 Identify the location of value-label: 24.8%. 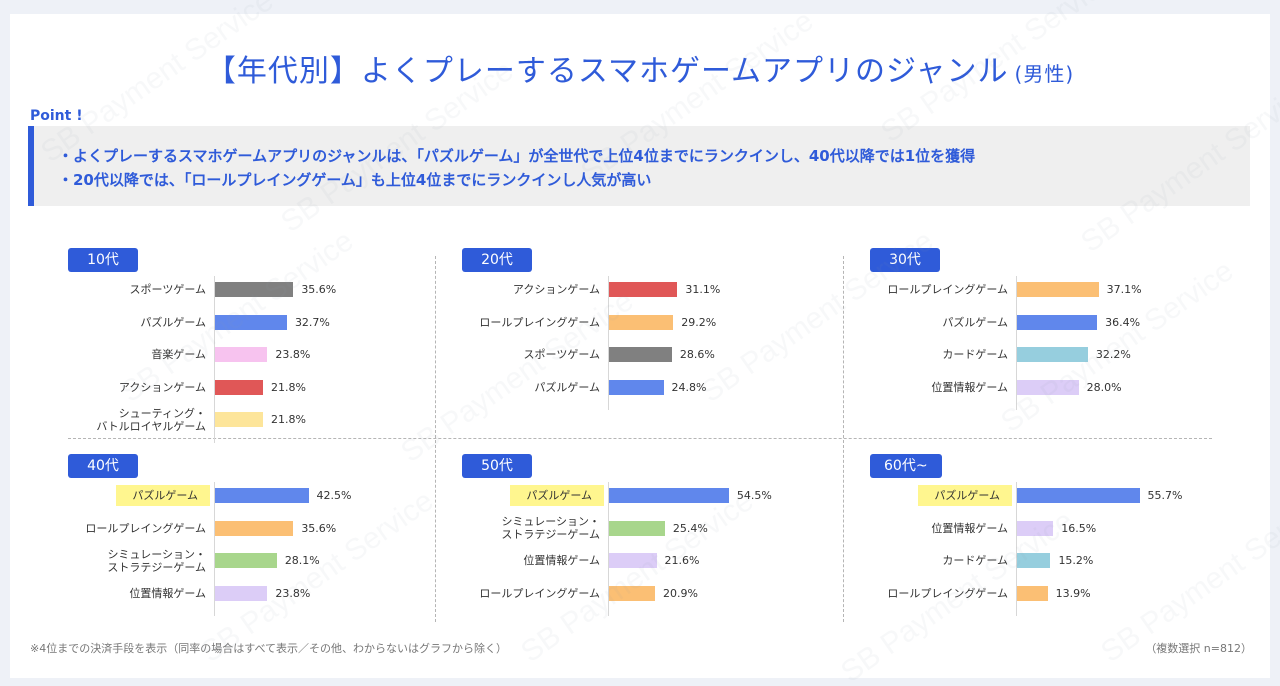
(689, 387).